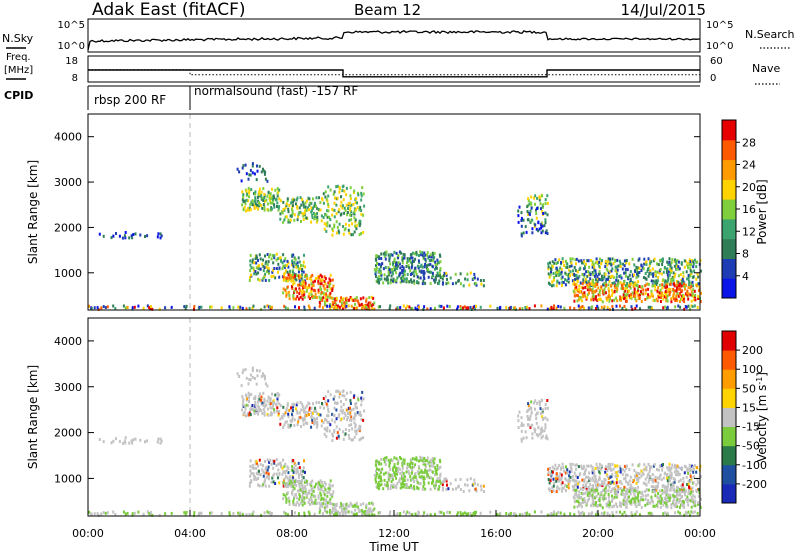 The width and height of the screenshot is (800, 554). I want to click on nsky-label: N.Sky, so click(18, 38).